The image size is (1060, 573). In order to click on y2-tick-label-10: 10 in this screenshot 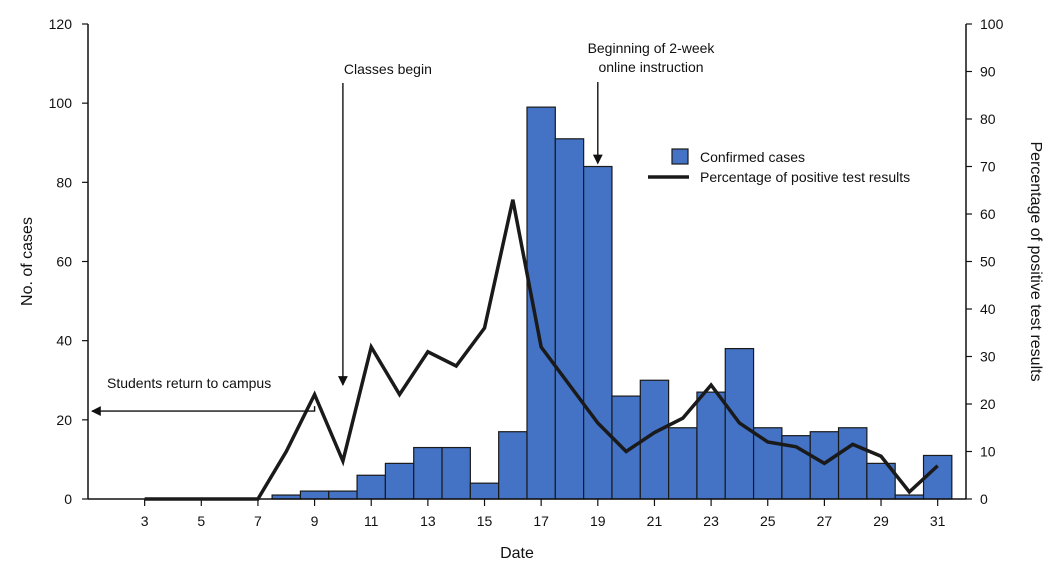, I will do `click(988, 452)`.